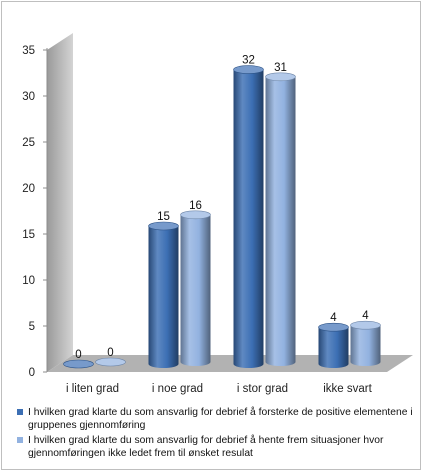 This screenshot has width=424, height=473. What do you see at coordinates (195, 206) in the screenshot?
I see `data-label: 16` at bounding box center [195, 206].